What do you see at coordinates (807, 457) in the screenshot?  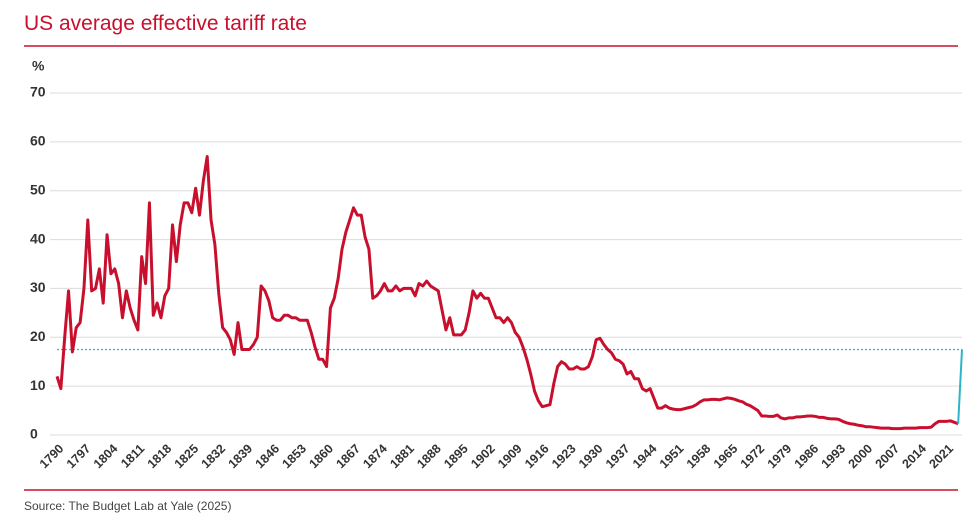 I see `x-tick-label: 1986` at bounding box center [807, 457].